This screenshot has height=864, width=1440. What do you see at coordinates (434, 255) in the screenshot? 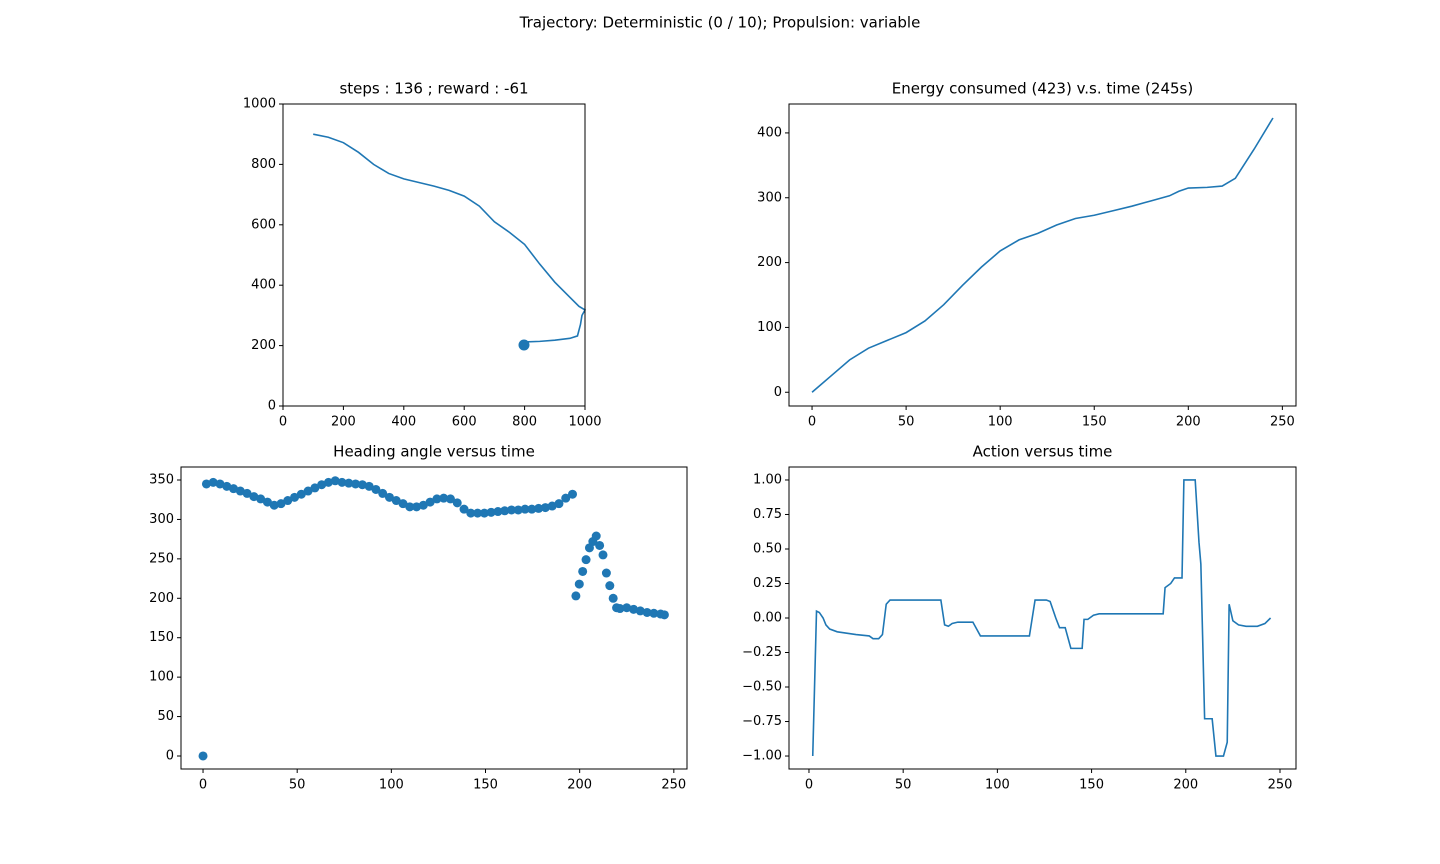
I see `axes-frame` at bounding box center [434, 255].